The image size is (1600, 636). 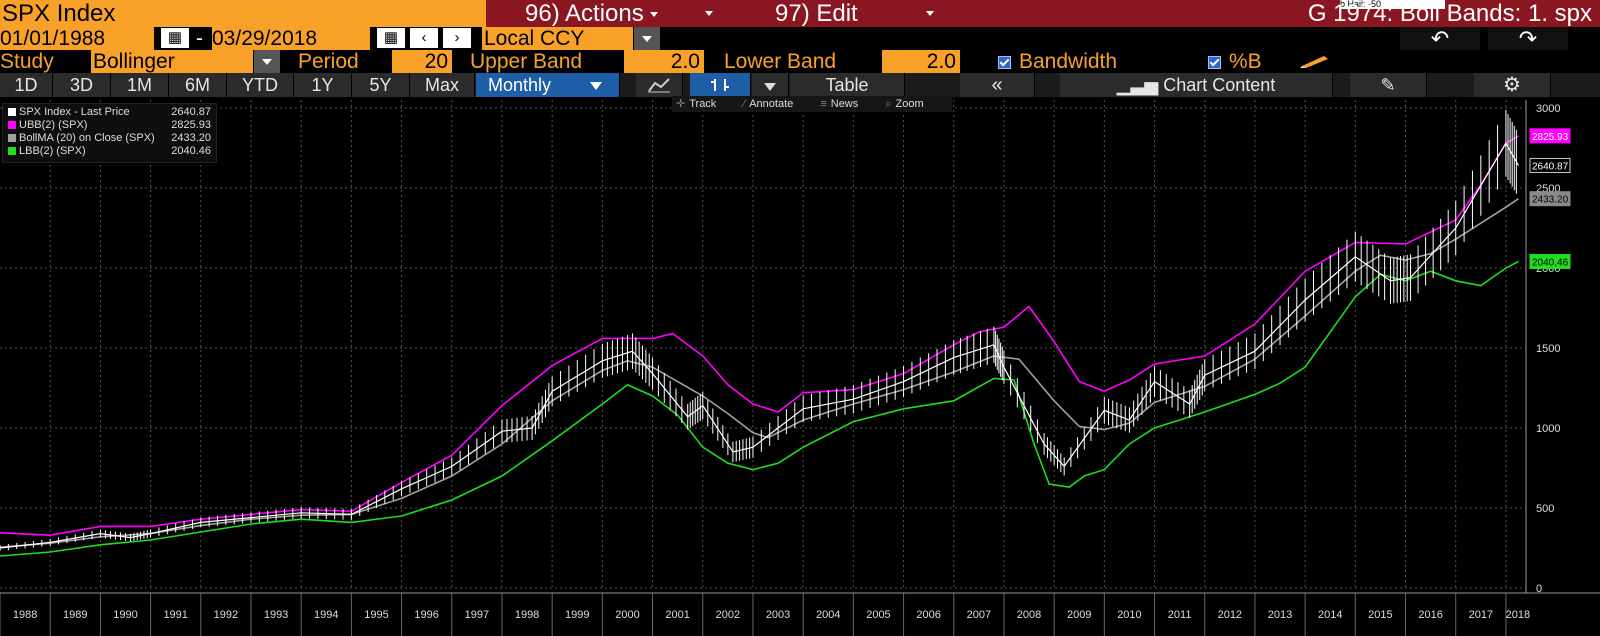 I want to click on legend-value: 2640.87, so click(x=191, y=112).